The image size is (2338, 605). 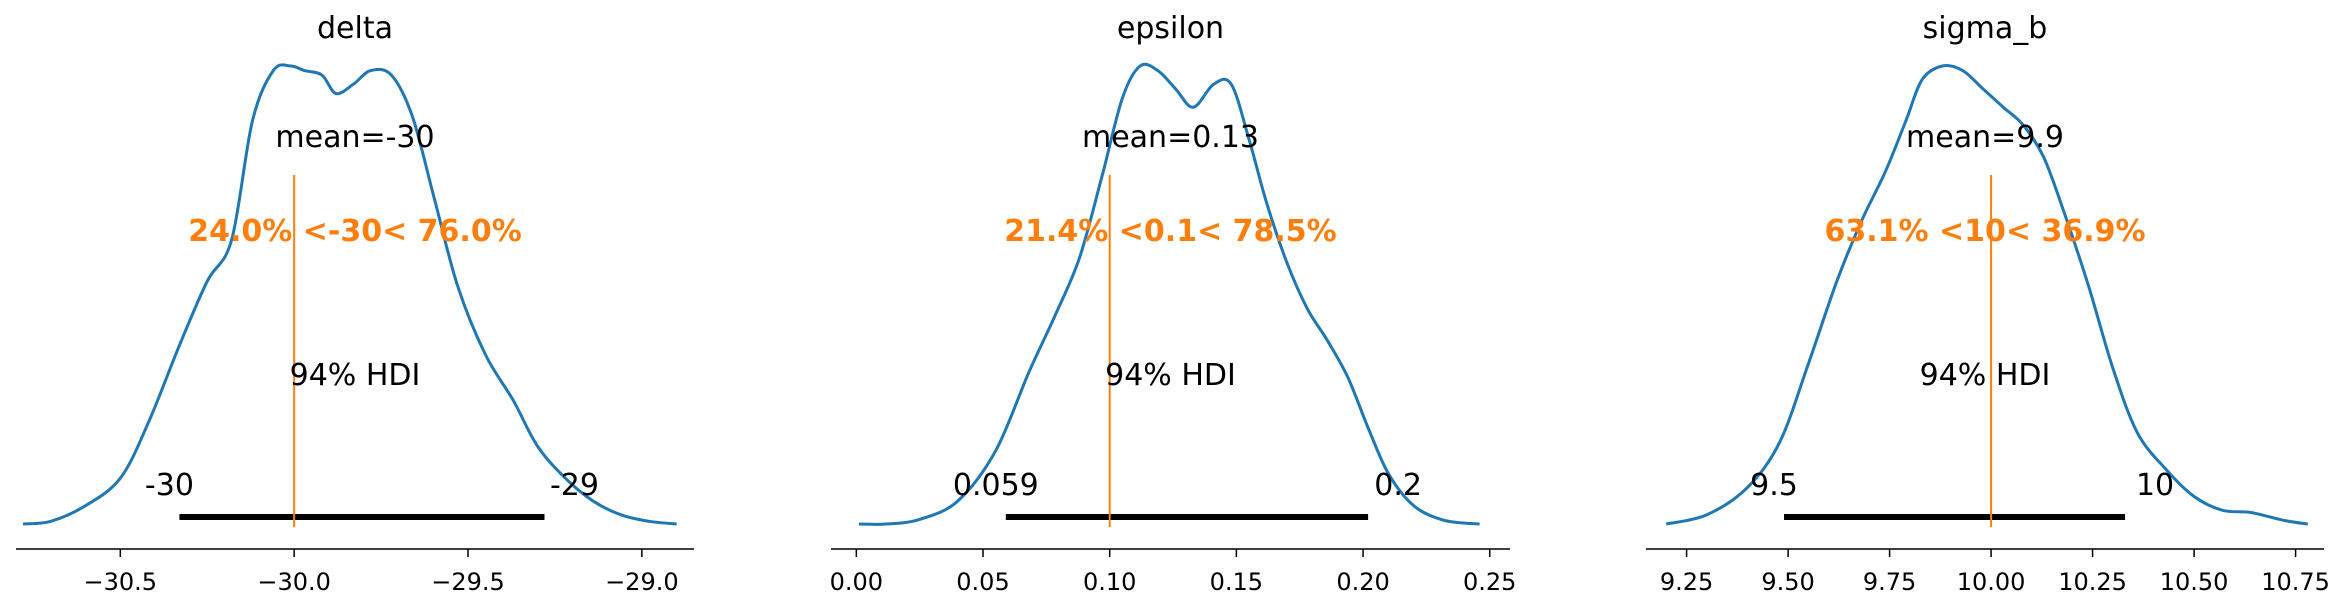 I want to click on x-tick-label: 0.10, so click(x=1109, y=582).